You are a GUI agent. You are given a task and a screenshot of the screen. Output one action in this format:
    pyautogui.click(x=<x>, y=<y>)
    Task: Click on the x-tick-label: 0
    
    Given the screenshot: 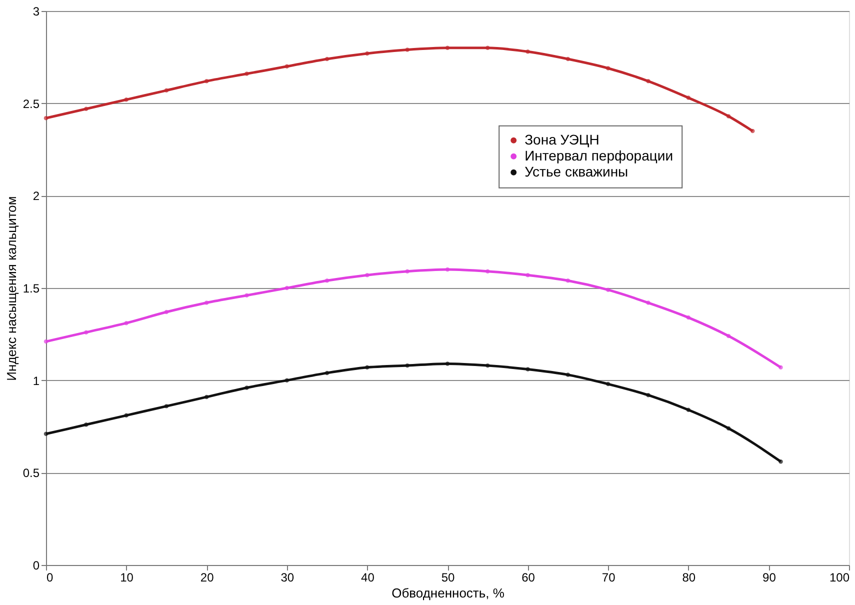 What is the action you would take?
    pyautogui.click(x=50, y=577)
    